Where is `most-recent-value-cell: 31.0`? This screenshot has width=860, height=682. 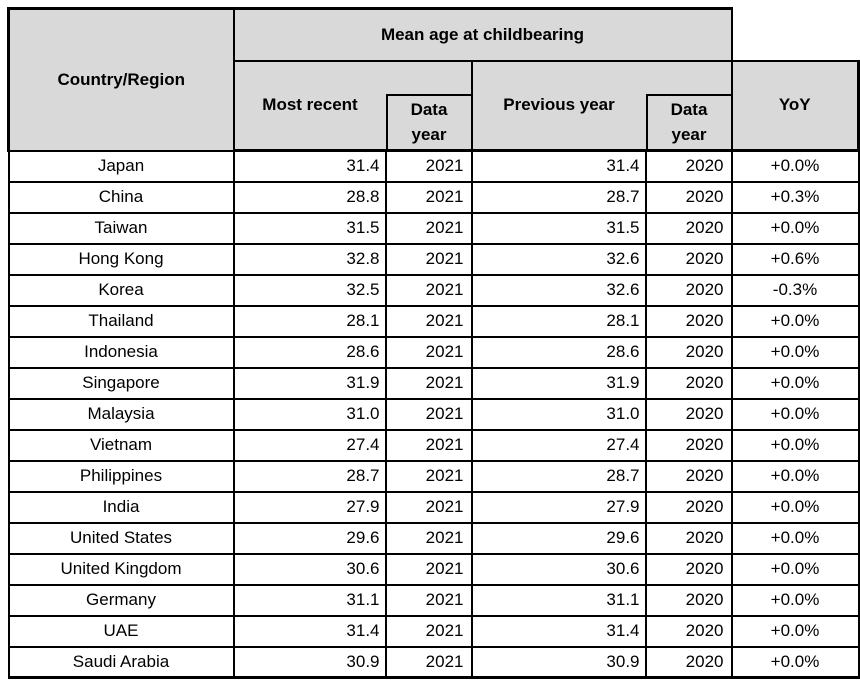 most-recent-value-cell: 31.0 is located at coordinates (309, 414).